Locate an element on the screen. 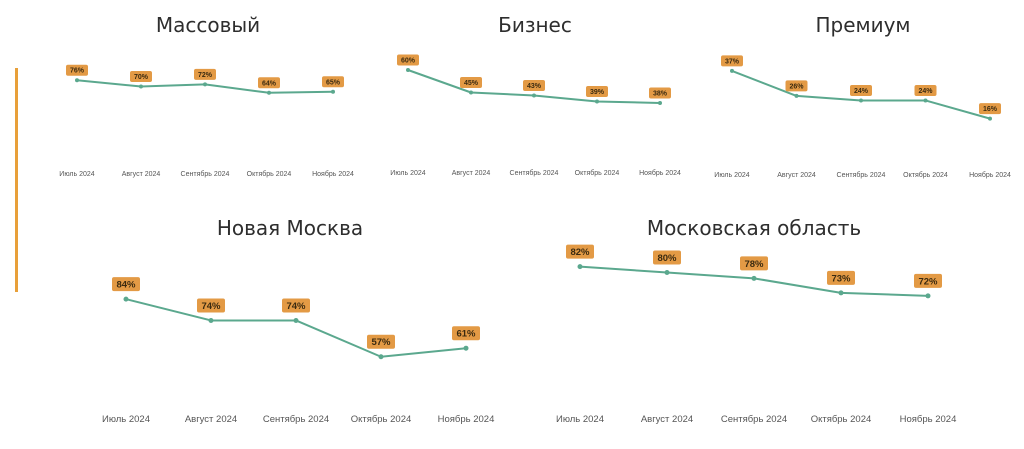  massovy-series-line is located at coordinates (205, 86).